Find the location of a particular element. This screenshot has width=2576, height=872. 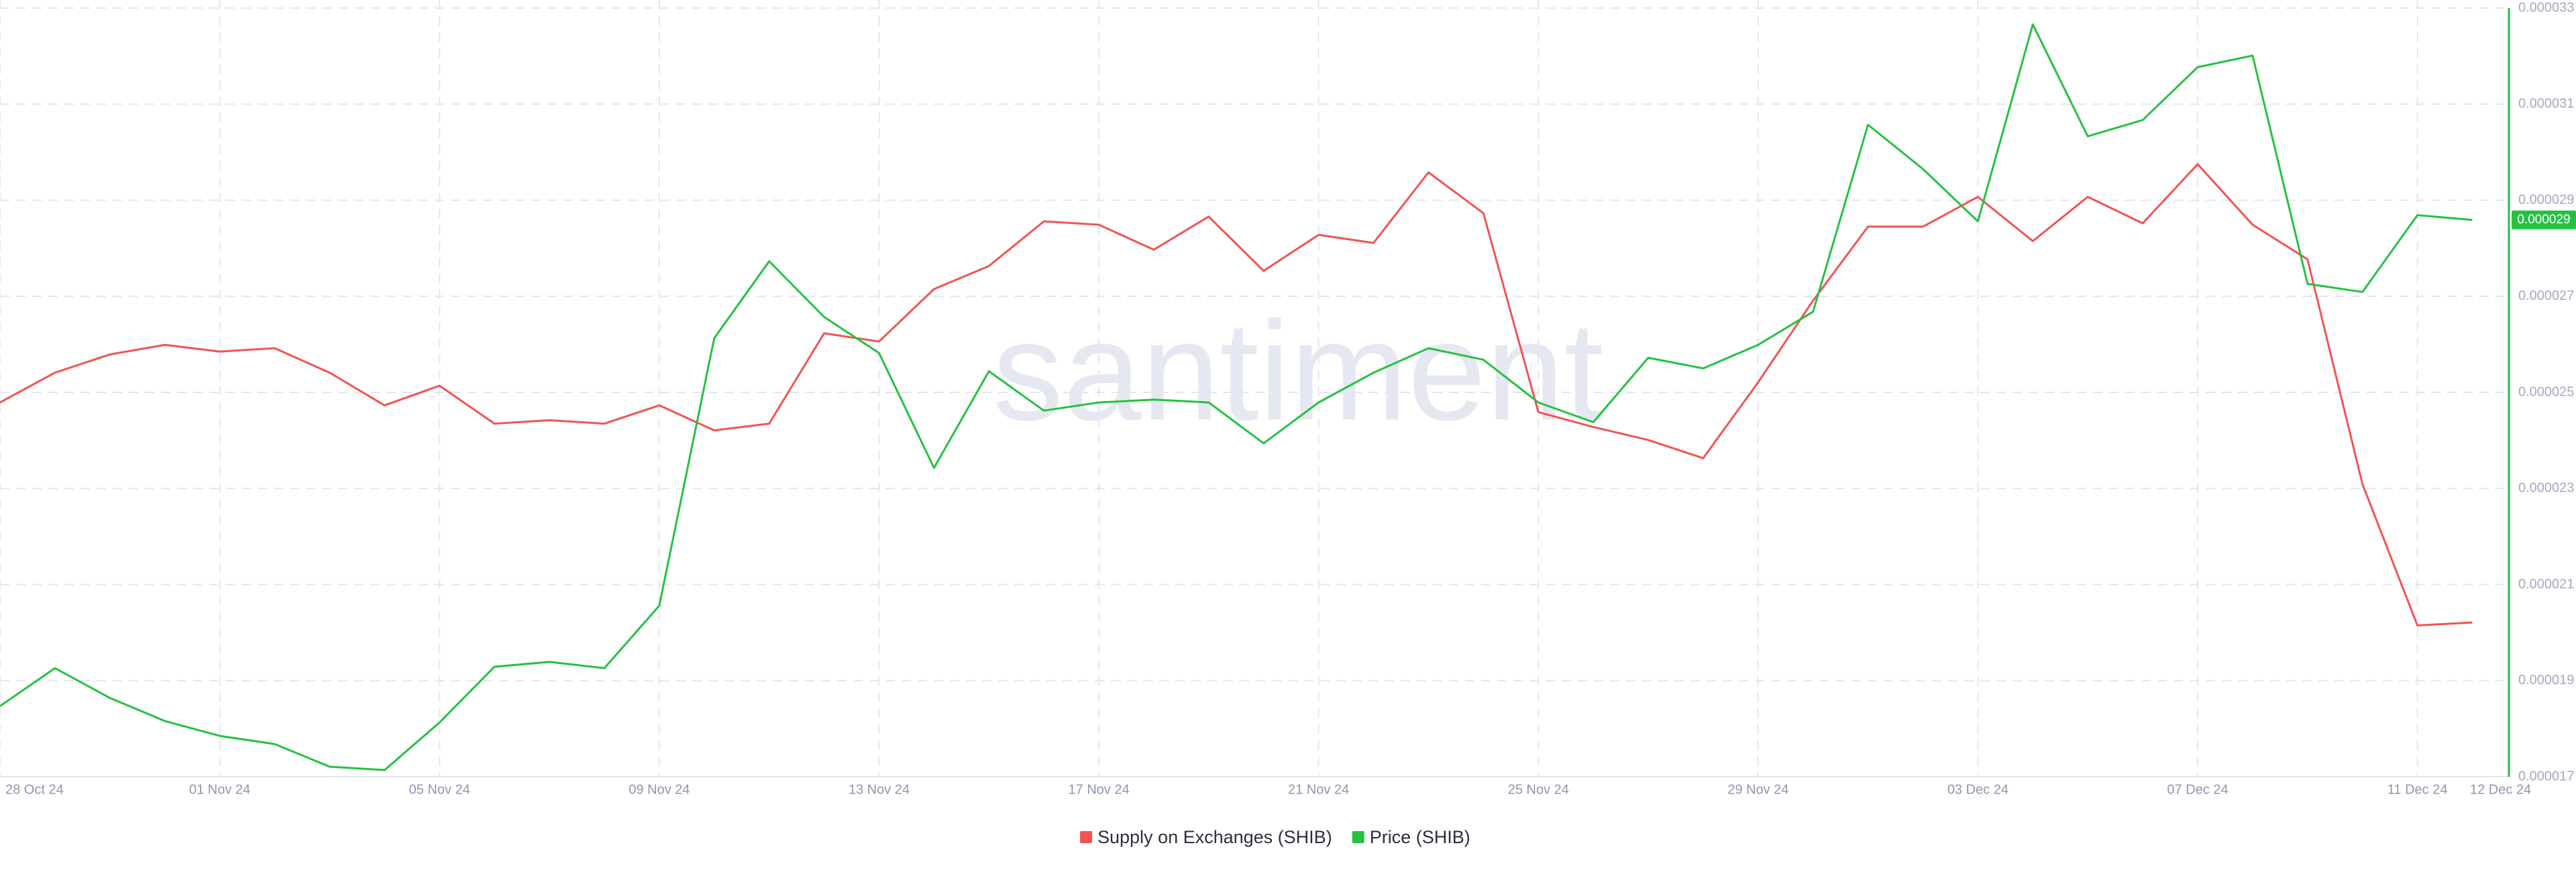

y-tick-label: 0.000023 is located at coordinates (2546, 489).